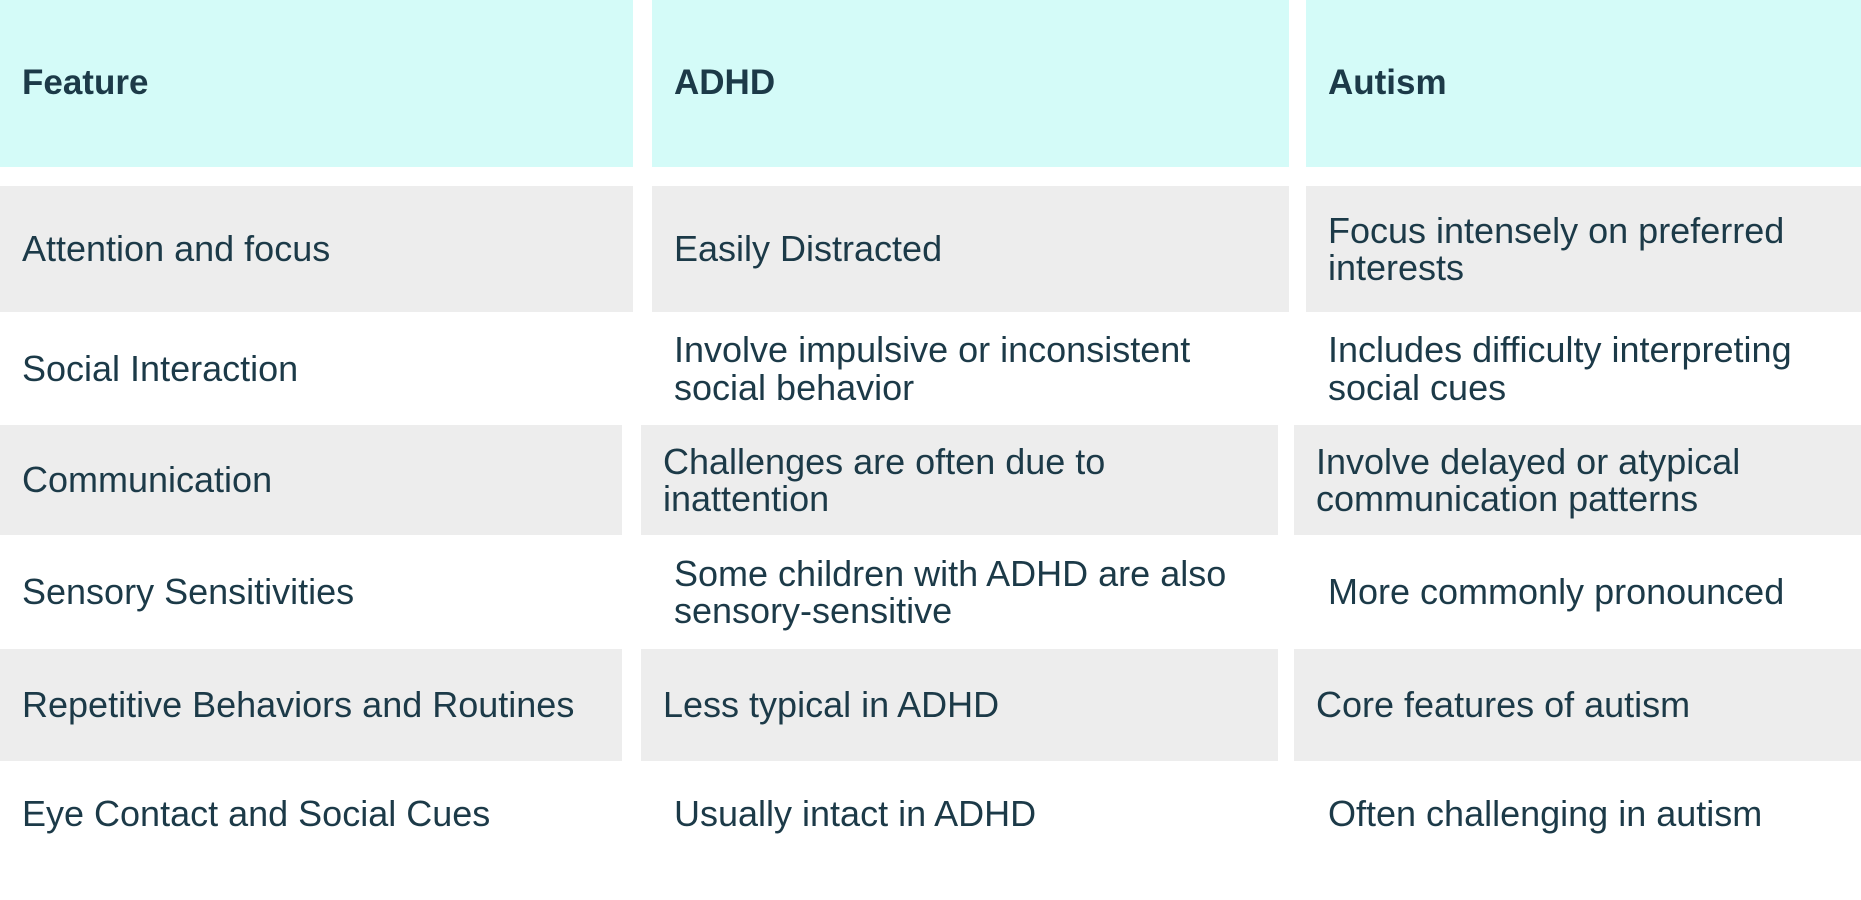 This screenshot has width=1861, height=900. What do you see at coordinates (855, 813) in the screenshot?
I see `value-cell: Usually intact in ADHD` at bounding box center [855, 813].